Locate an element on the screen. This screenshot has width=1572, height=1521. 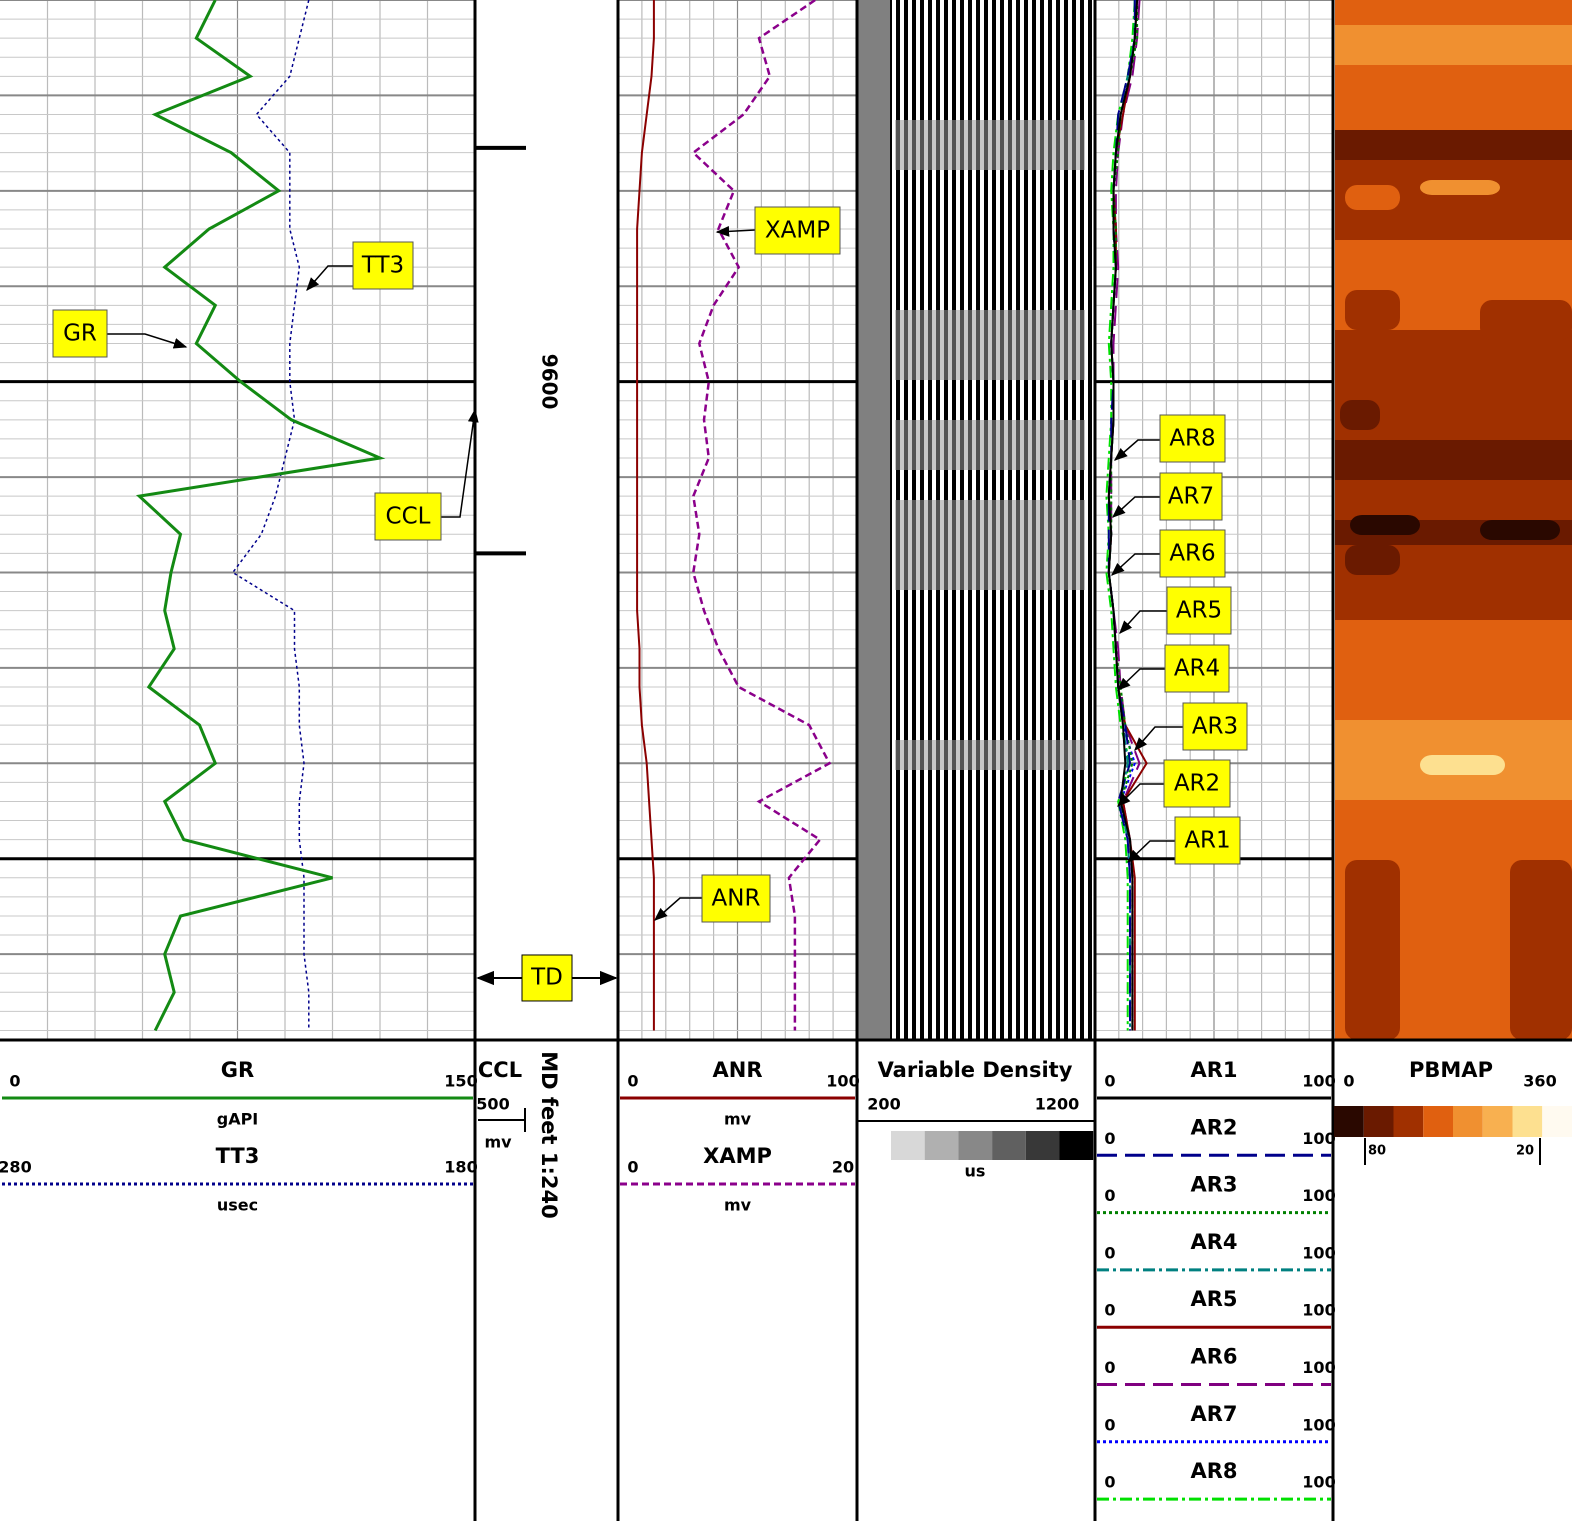
curve-unit: gAPI is located at coordinates (238, 1119).